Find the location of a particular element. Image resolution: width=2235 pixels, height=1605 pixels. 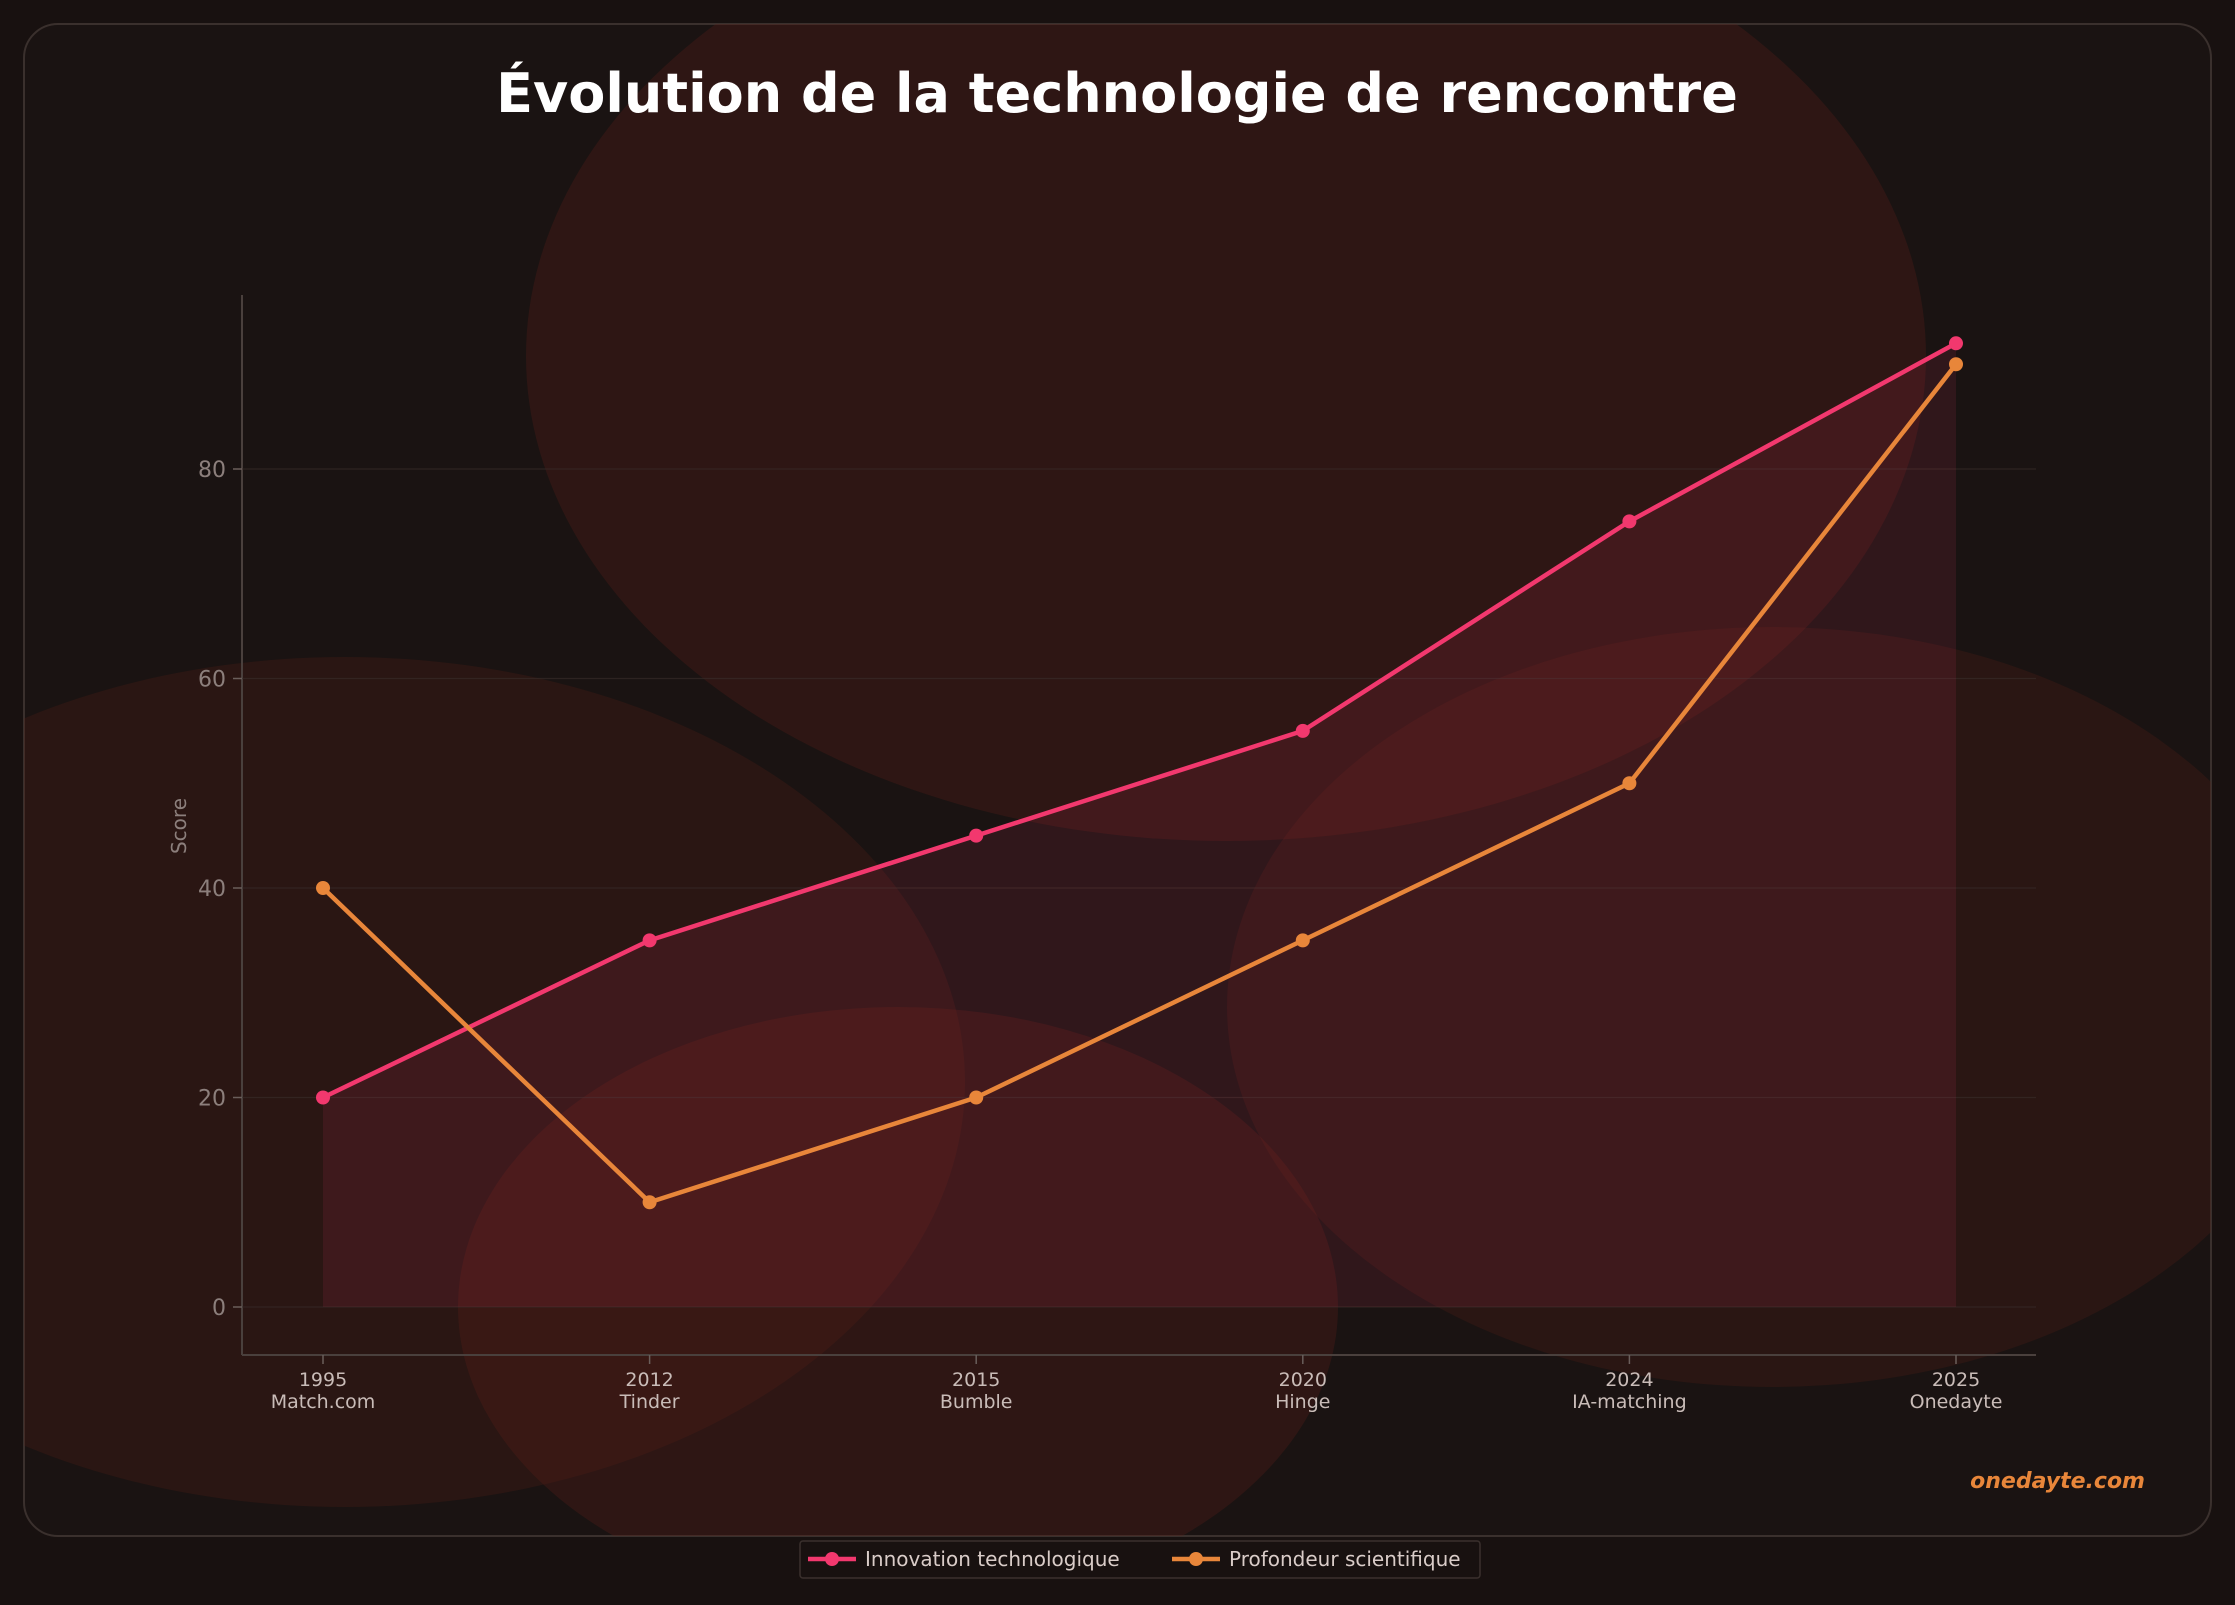

x-tick-year: 2015 is located at coordinates (976, 1380).